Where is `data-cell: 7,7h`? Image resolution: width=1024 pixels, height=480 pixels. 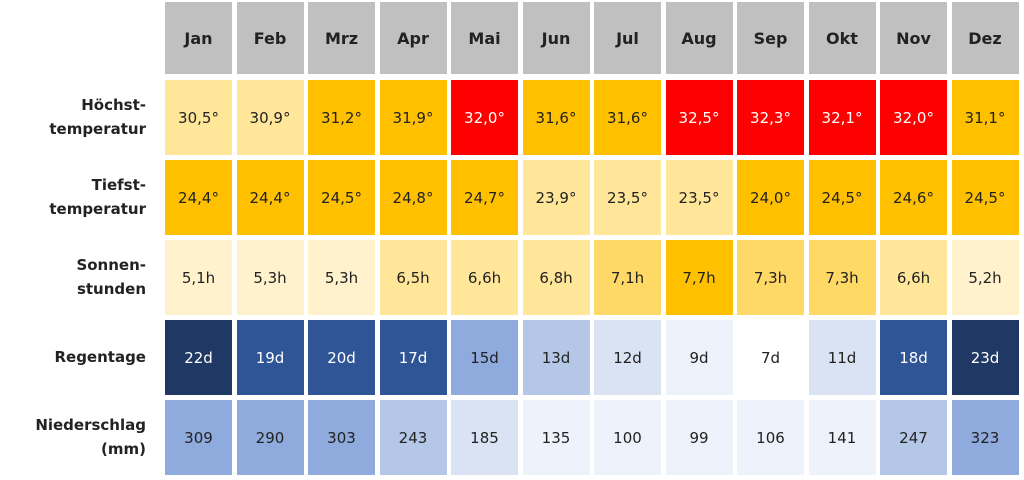
data-cell: 7,7h is located at coordinates (699, 277).